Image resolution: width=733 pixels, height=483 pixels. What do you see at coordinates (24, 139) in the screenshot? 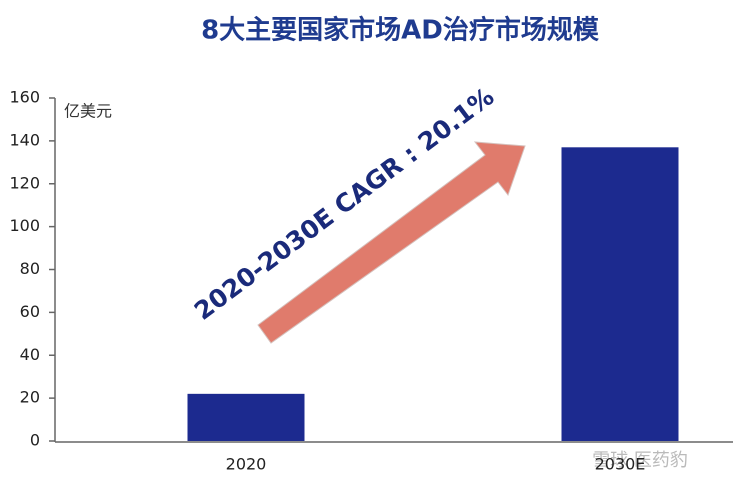
I see `y-tick-label: 140` at bounding box center [24, 139].